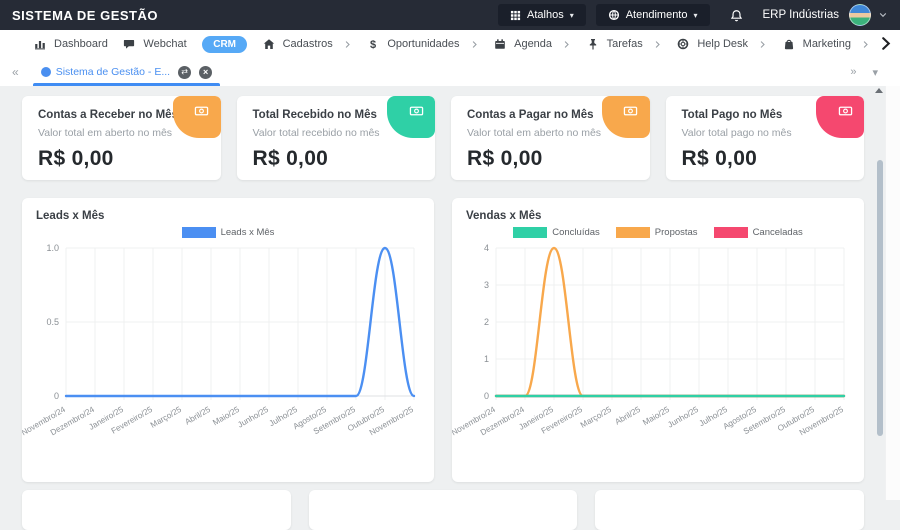 This screenshot has width=900, height=530. Describe the element at coordinates (624, 44) in the screenshot. I see `menu-item-tarefas: Tarefas` at that location.